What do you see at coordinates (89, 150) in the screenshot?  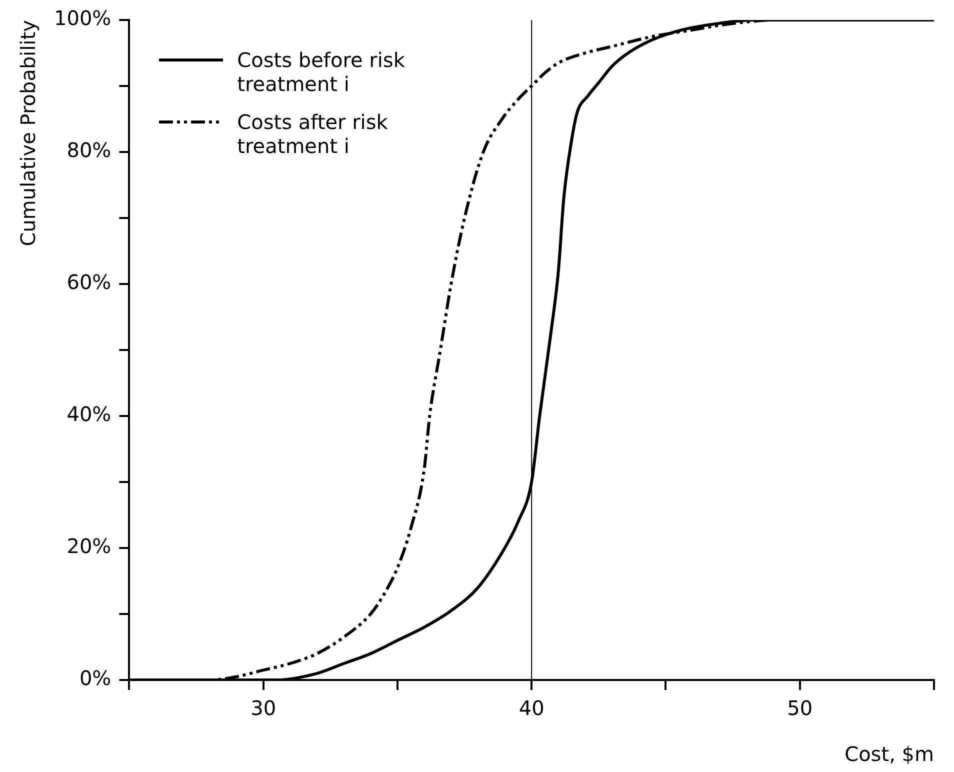 I see `y-tick-label: 80%` at bounding box center [89, 150].